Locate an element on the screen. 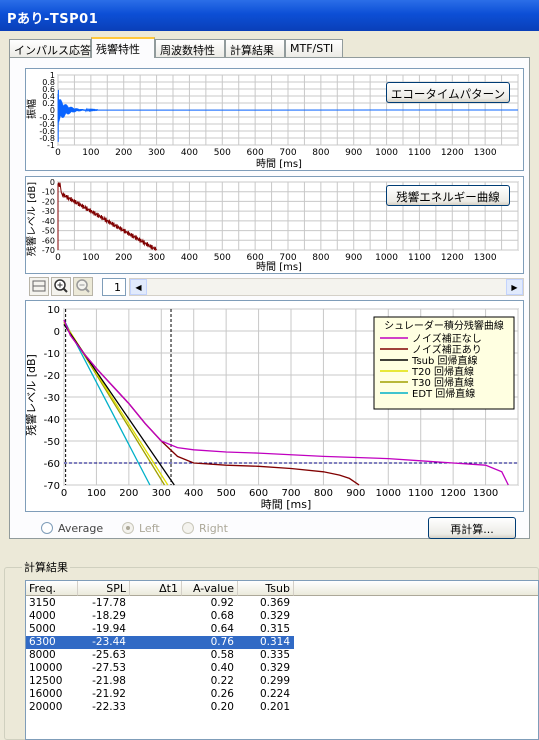 The height and width of the screenshot is (740, 539). table-cell: 0.22 is located at coordinates (222, 681).